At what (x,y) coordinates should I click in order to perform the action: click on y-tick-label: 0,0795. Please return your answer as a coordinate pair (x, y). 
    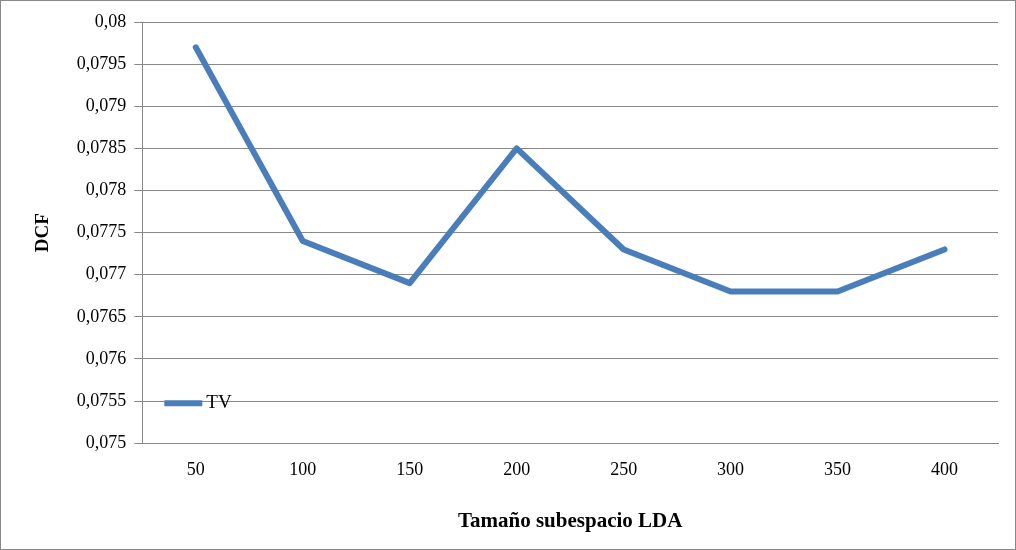
    Looking at the image, I should click on (101, 62).